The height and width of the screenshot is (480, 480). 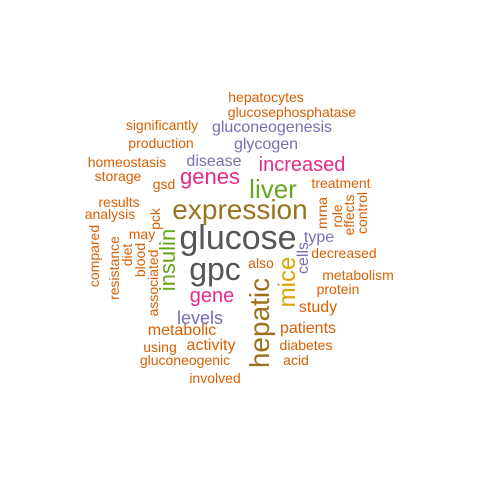 I want to click on word-production: production, so click(x=161, y=143).